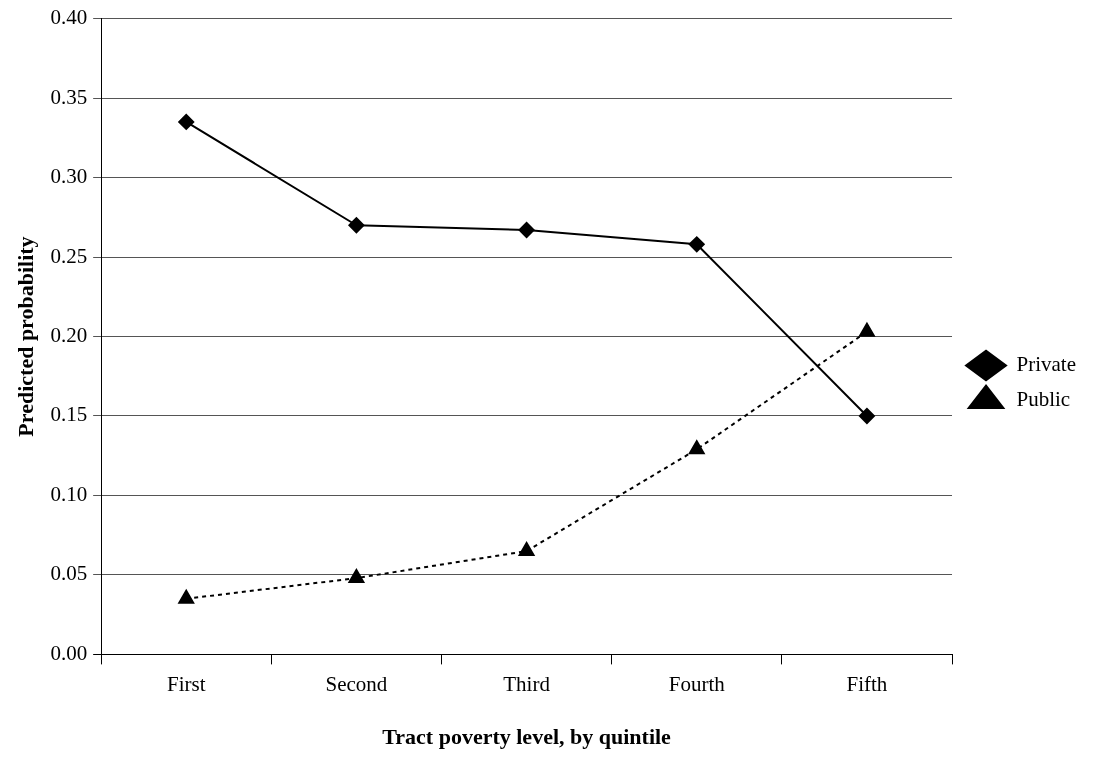 This screenshot has width=1096, height=776. I want to click on y-tick-label: 0.25, so click(69, 255).